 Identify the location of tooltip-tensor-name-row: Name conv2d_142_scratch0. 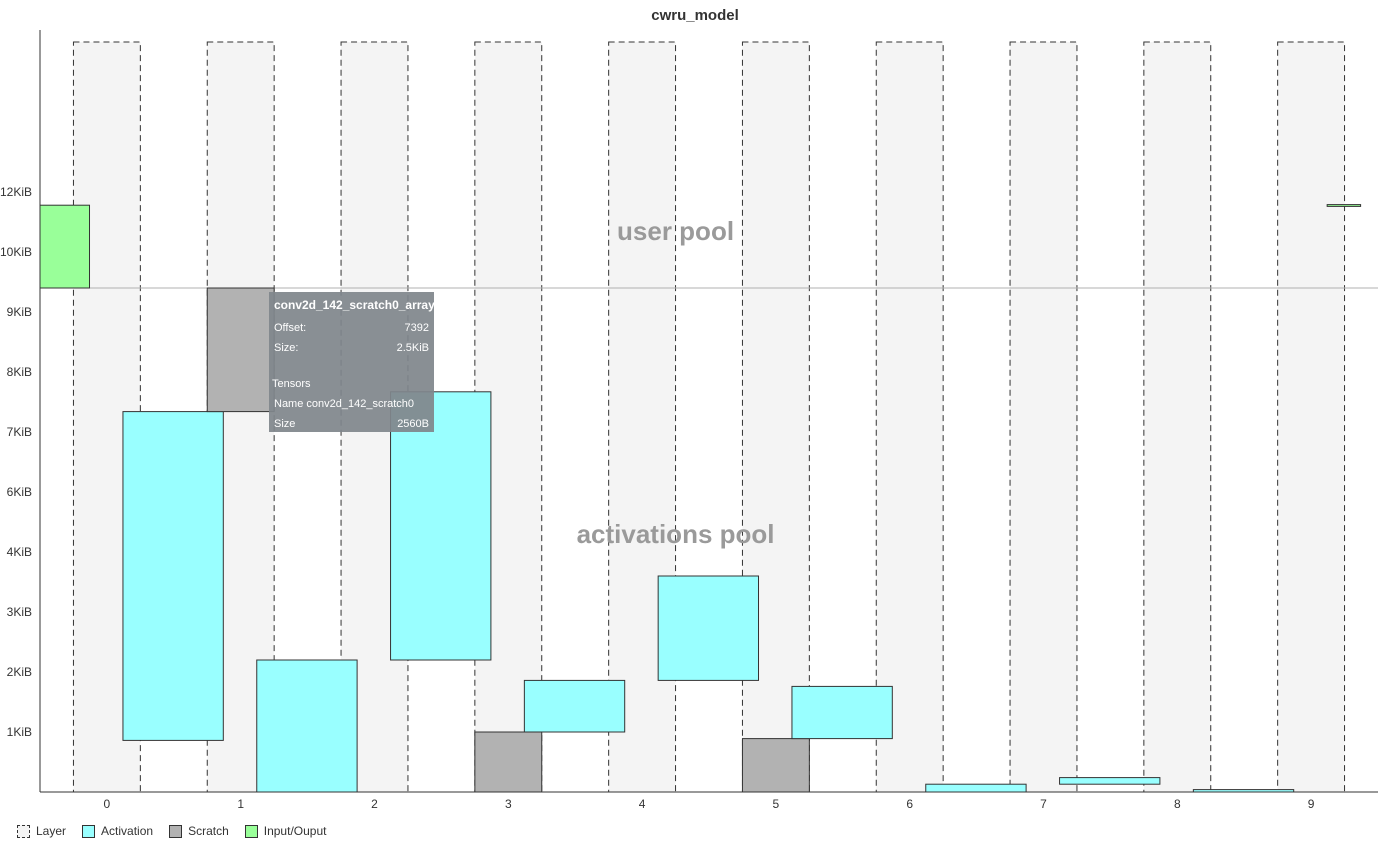
(351, 404).